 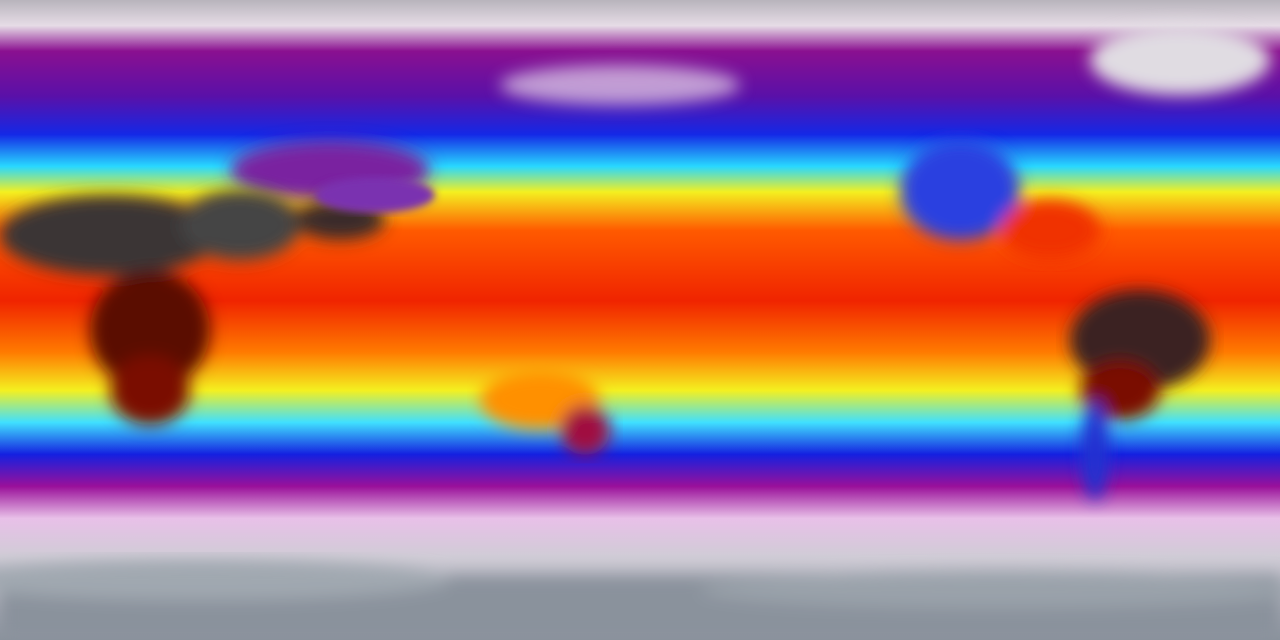 I want to click on south-america, so click(x=1140, y=395).